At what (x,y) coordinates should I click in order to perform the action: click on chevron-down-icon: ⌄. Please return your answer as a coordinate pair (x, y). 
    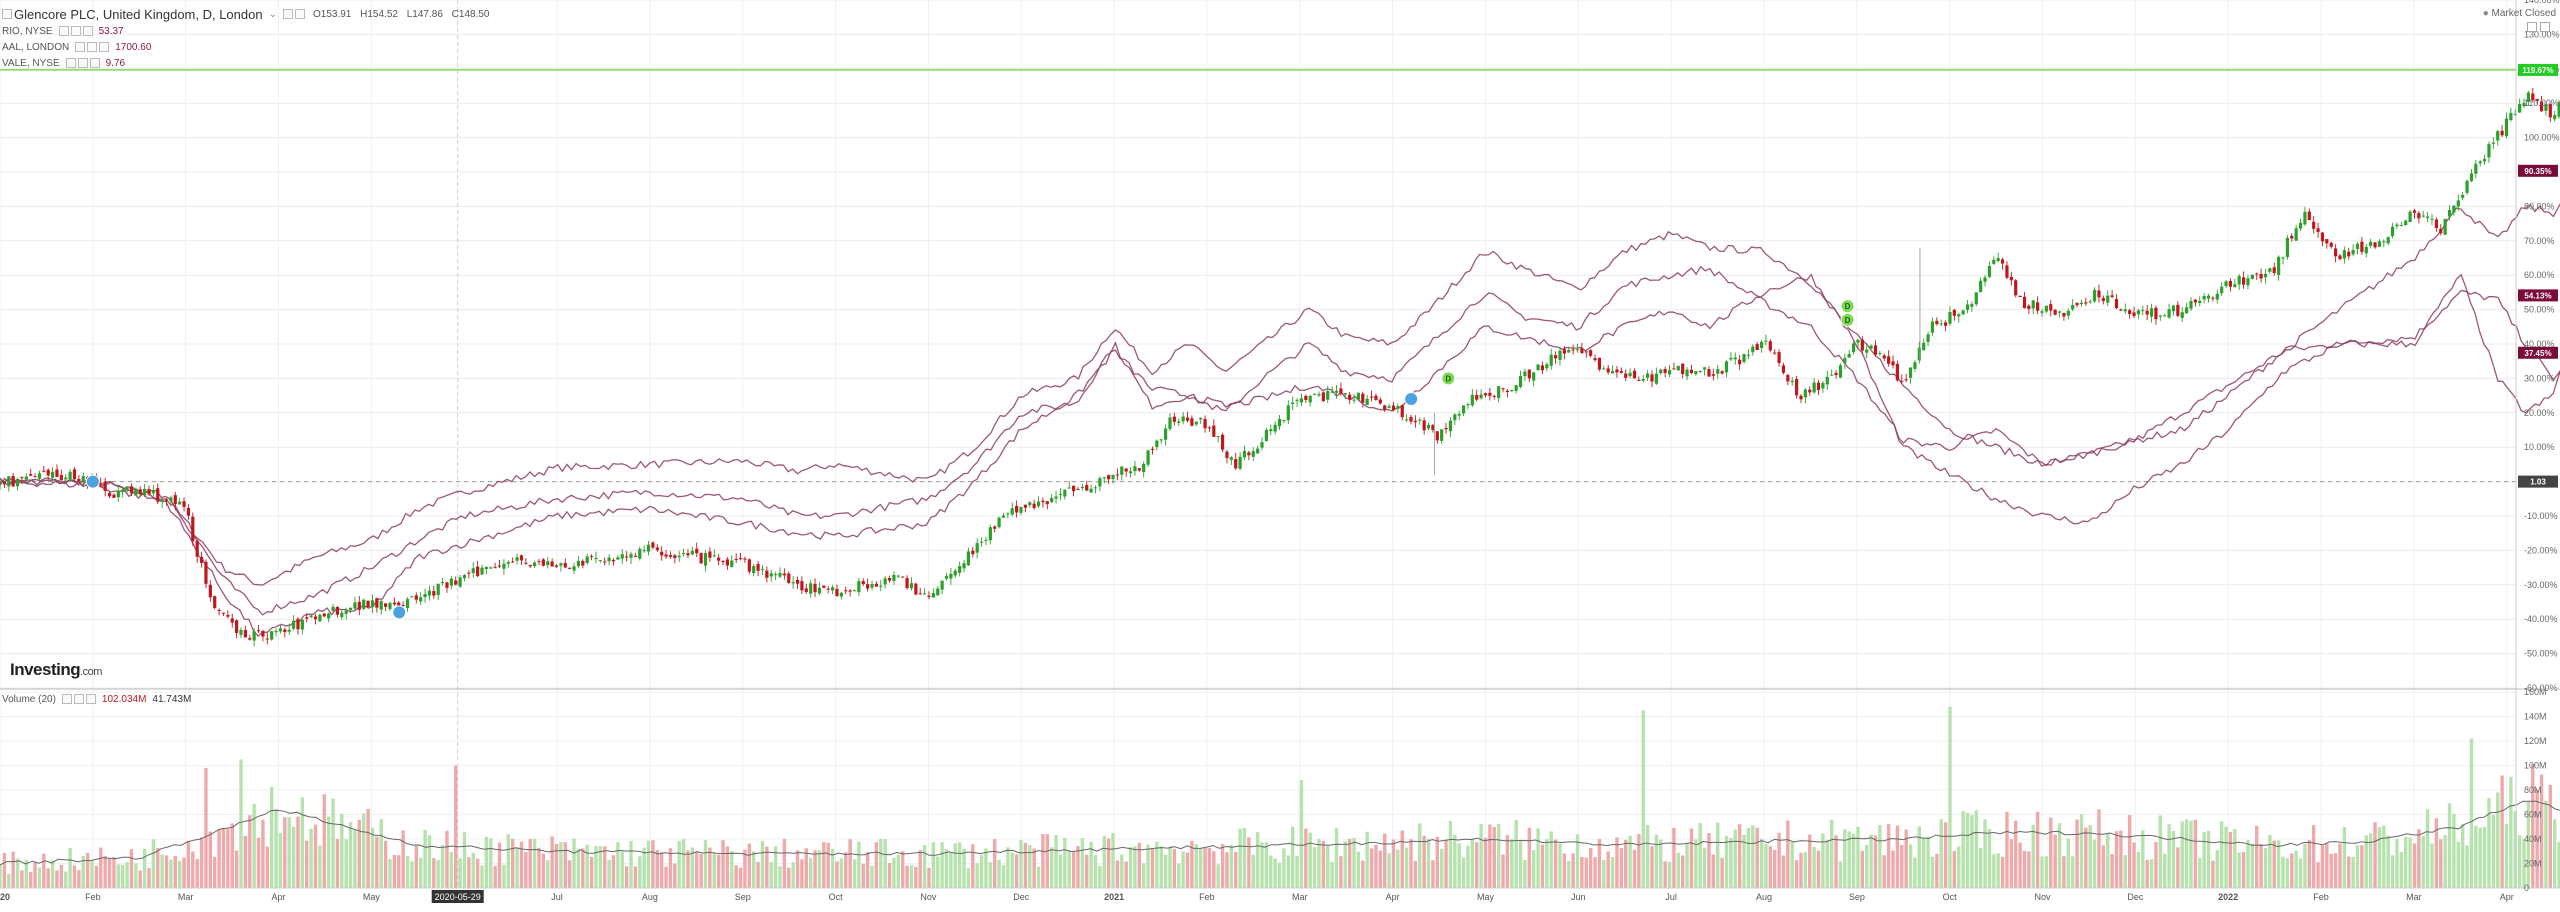
    Looking at the image, I should click on (272, 14).